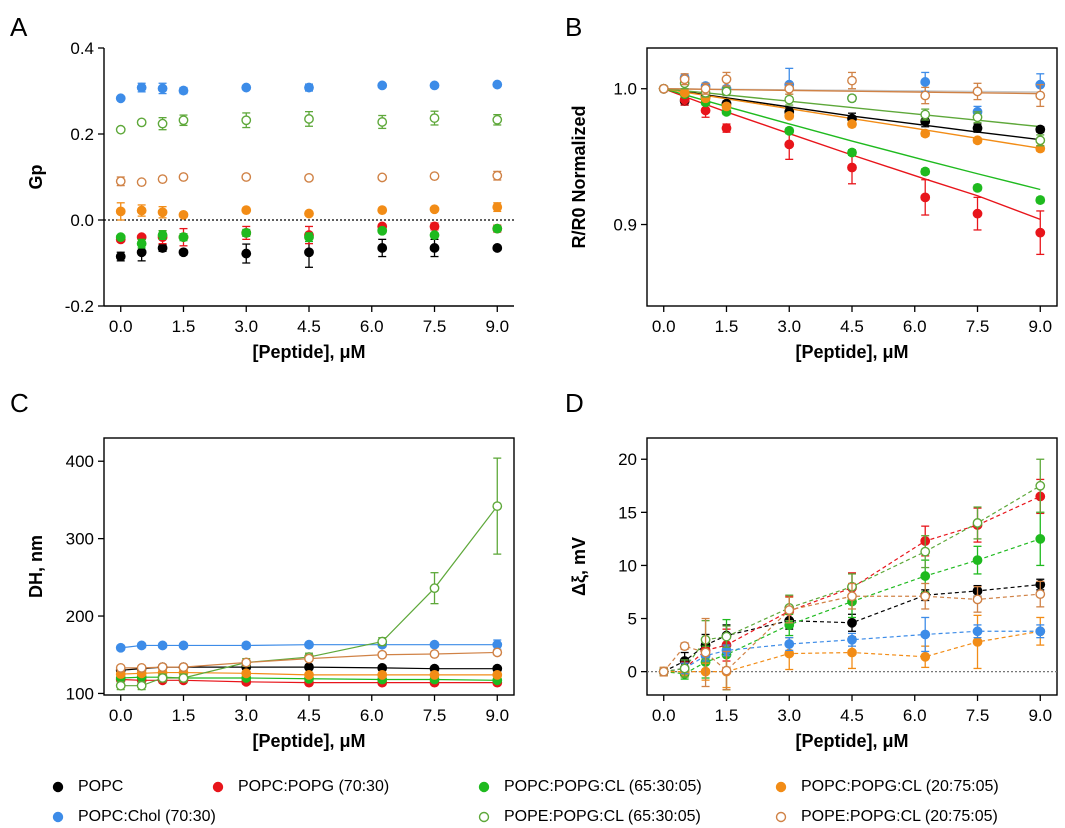  I want to click on panel-d-x-tick-label: 6.0, so click(915, 715).